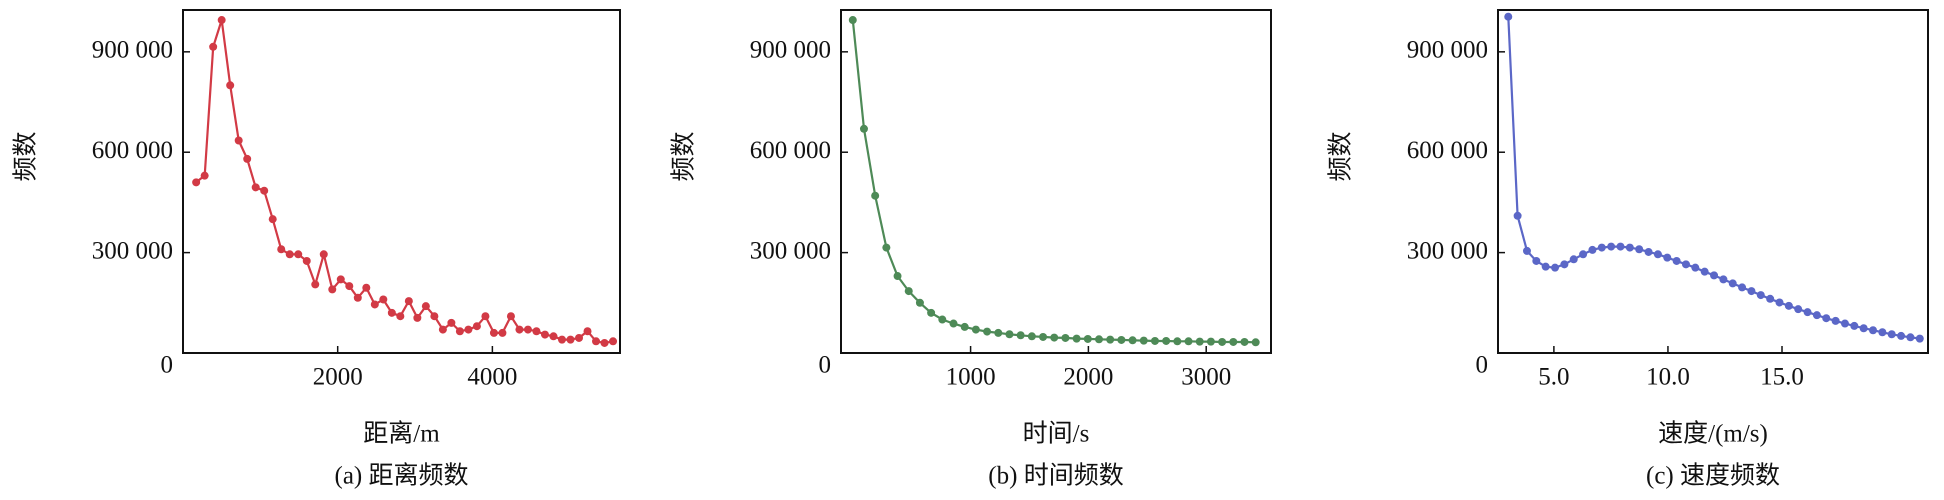  What do you see at coordinates (1088, 377) in the screenshot?
I see `x-tick-label: 2000` at bounding box center [1088, 377].